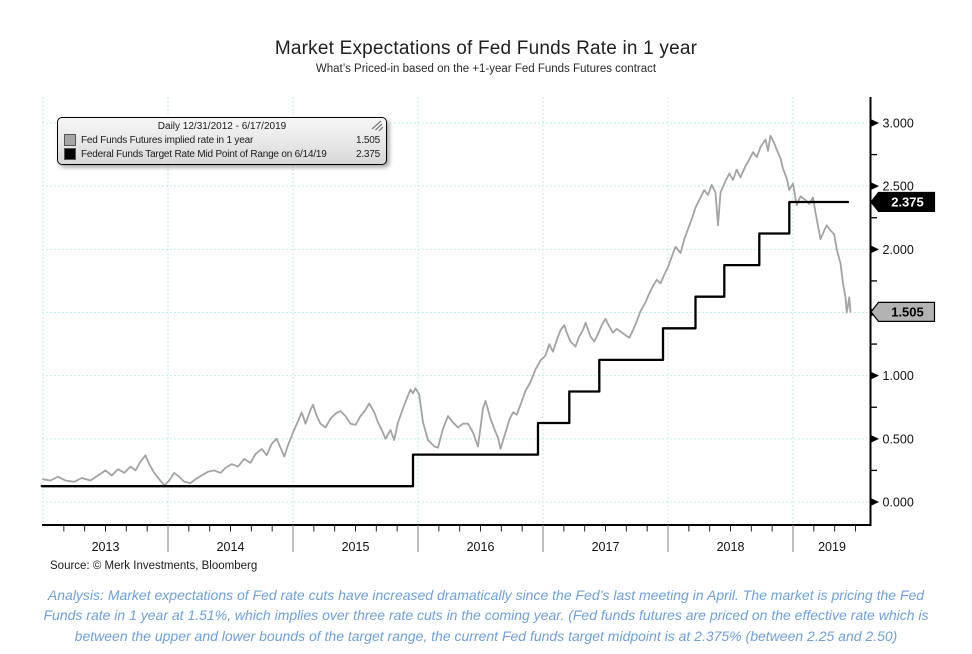 This screenshot has width=972, height=654. I want to click on y-axis-tick-label: 3.000, so click(898, 124).